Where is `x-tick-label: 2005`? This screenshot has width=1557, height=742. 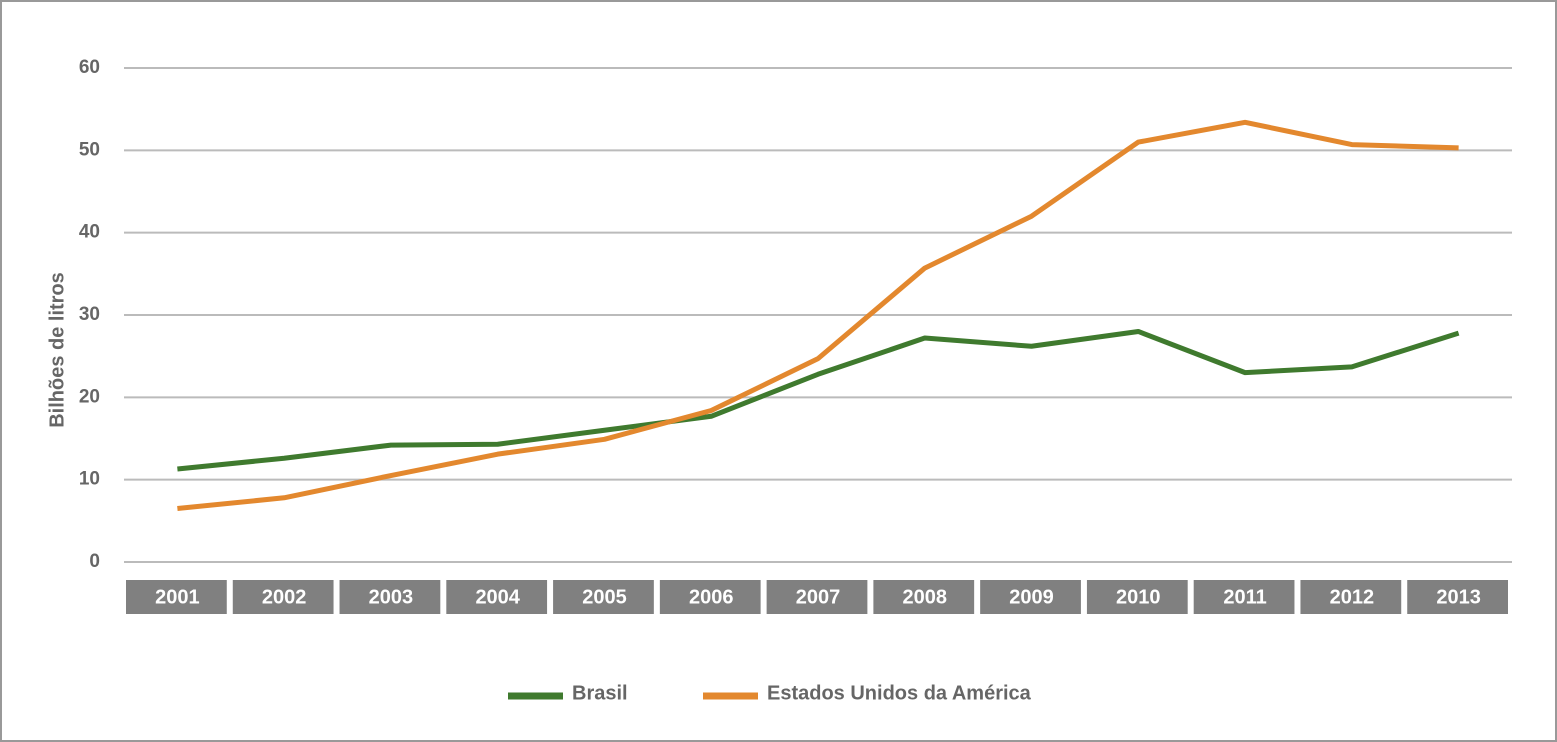
x-tick-label: 2005 is located at coordinates (604, 597).